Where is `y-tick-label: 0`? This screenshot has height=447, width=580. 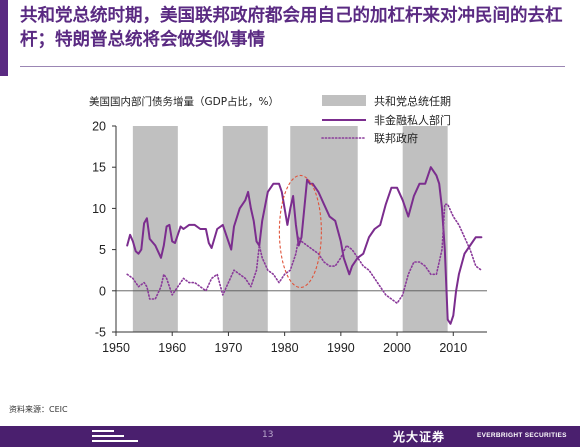
y-tick-label: 0 is located at coordinates (102, 291).